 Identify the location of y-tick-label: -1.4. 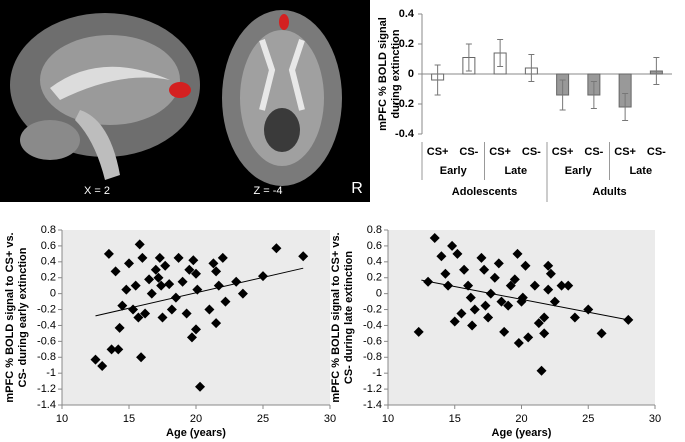
(46, 405).